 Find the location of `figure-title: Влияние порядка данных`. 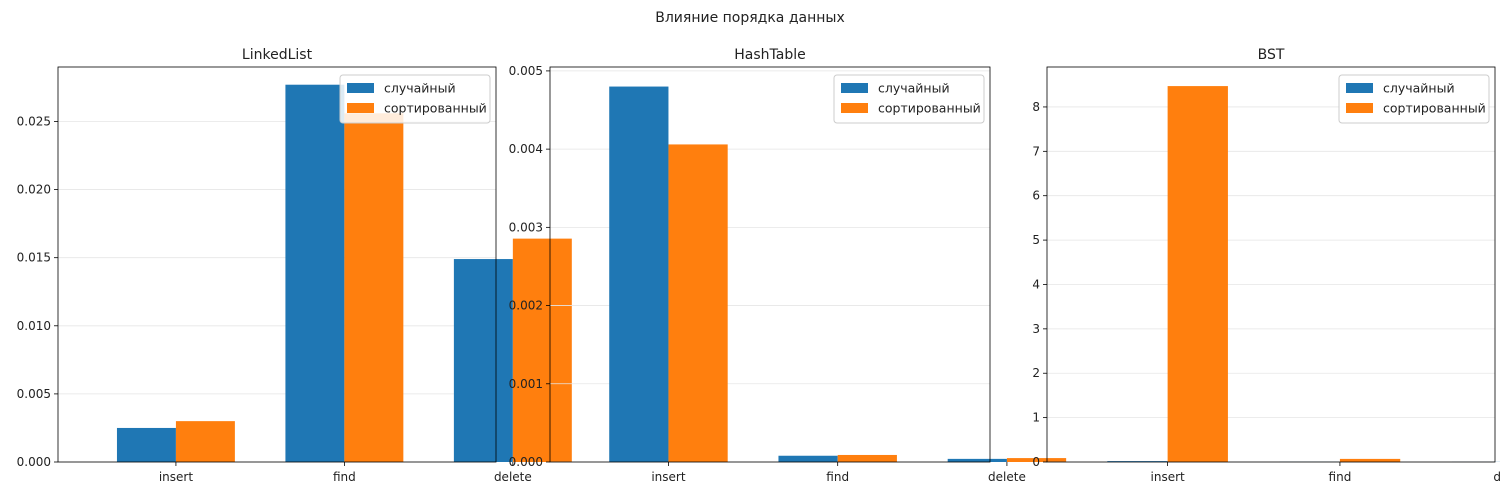

figure-title: Влияние порядка данных is located at coordinates (750, 18).